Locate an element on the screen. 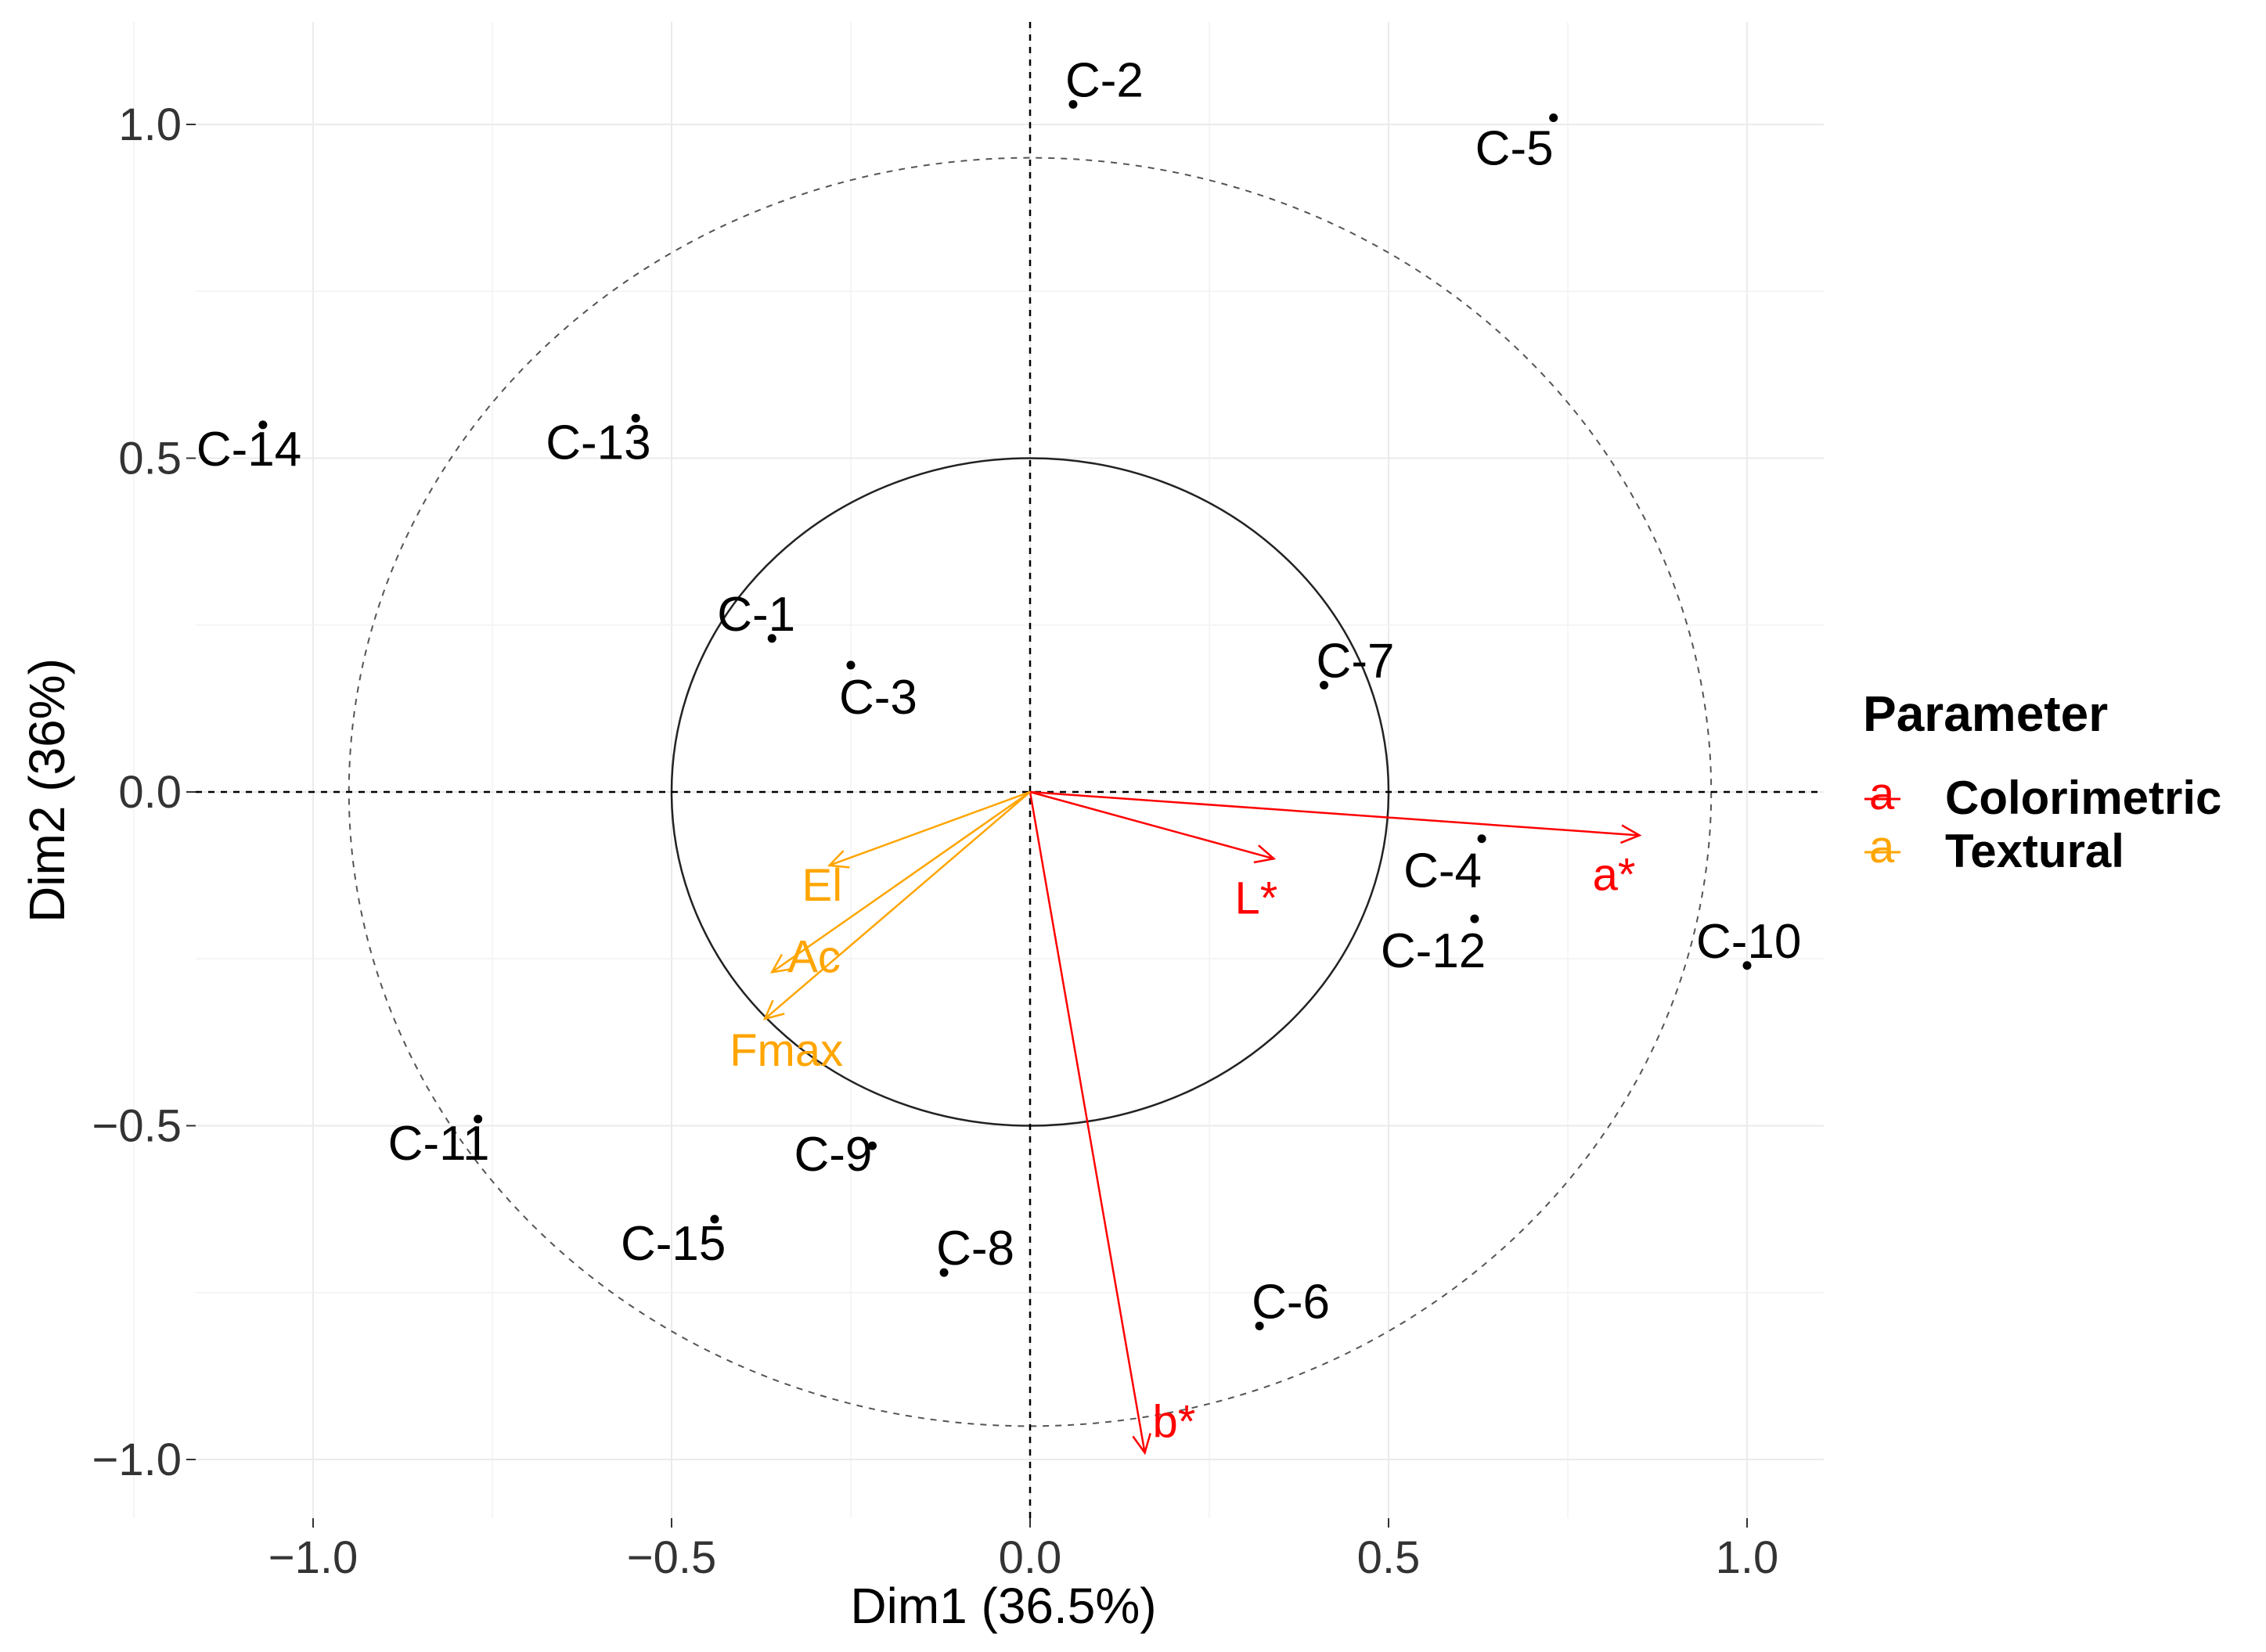 The width and height of the screenshot is (2266, 1652). arrowhead-fmax is located at coordinates (773, 1009).